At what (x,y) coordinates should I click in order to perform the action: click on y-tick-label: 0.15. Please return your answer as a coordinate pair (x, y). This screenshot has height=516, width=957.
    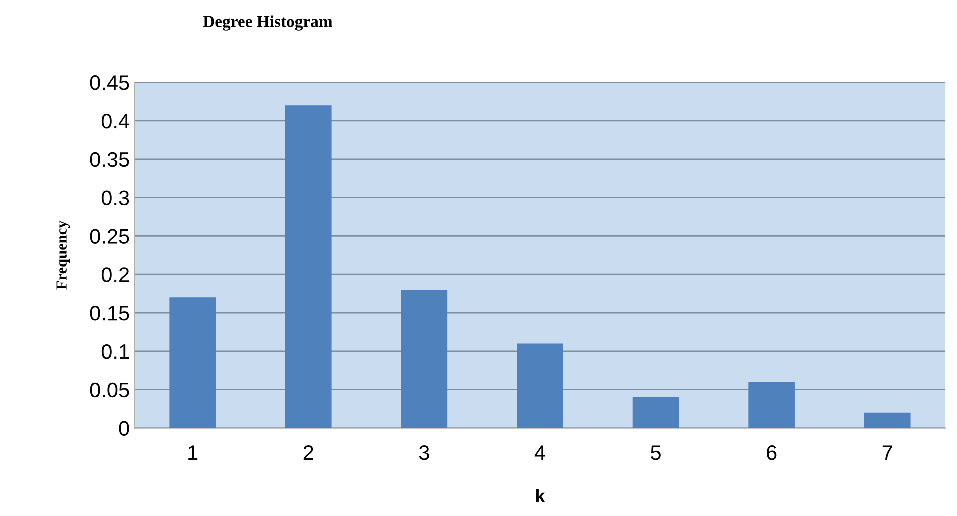
    Looking at the image, I should click on (110, 313).